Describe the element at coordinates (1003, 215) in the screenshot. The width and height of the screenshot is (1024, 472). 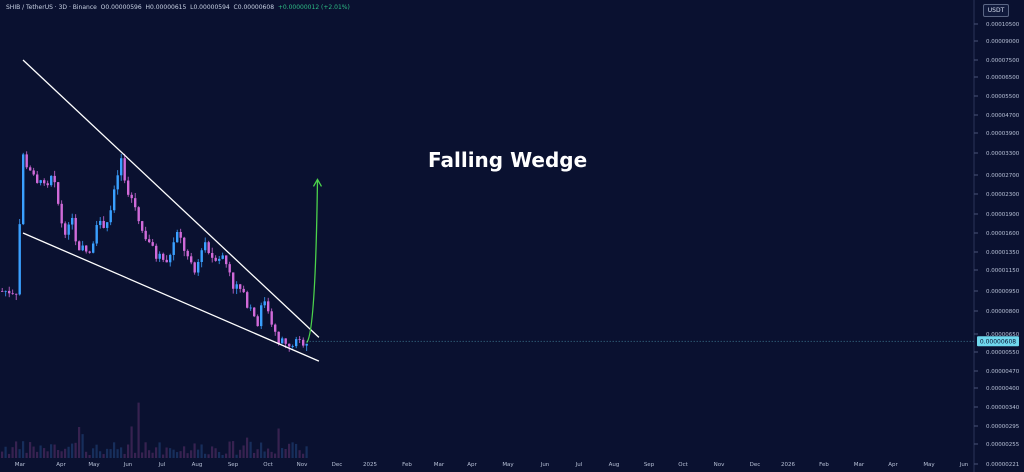
I see `price-tick-label: 0.00001900` at that location.